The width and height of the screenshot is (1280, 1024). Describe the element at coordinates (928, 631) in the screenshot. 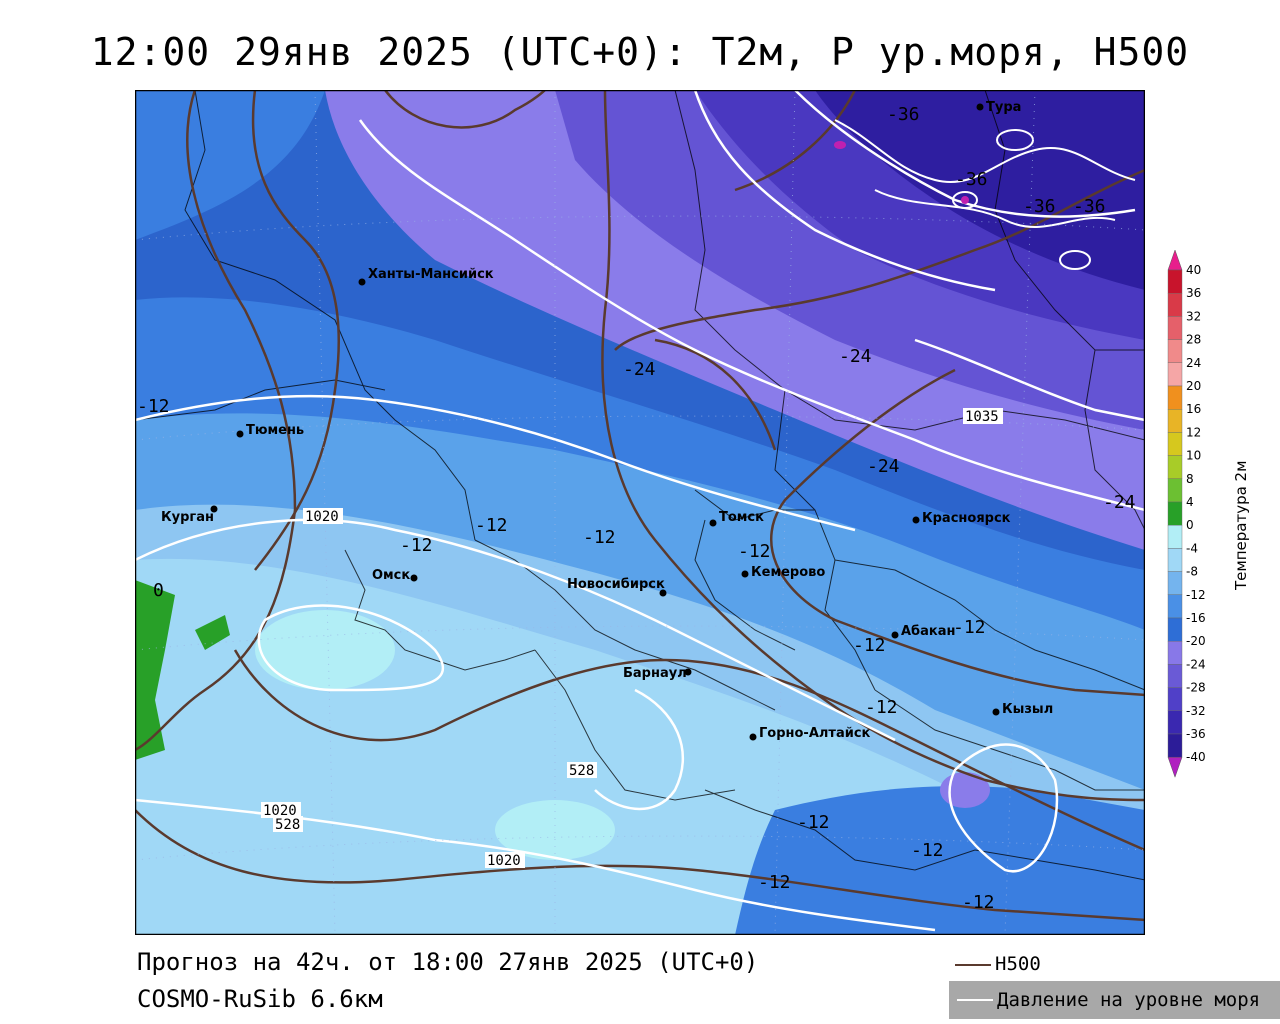

I see `city-label: Абакан` at that location.